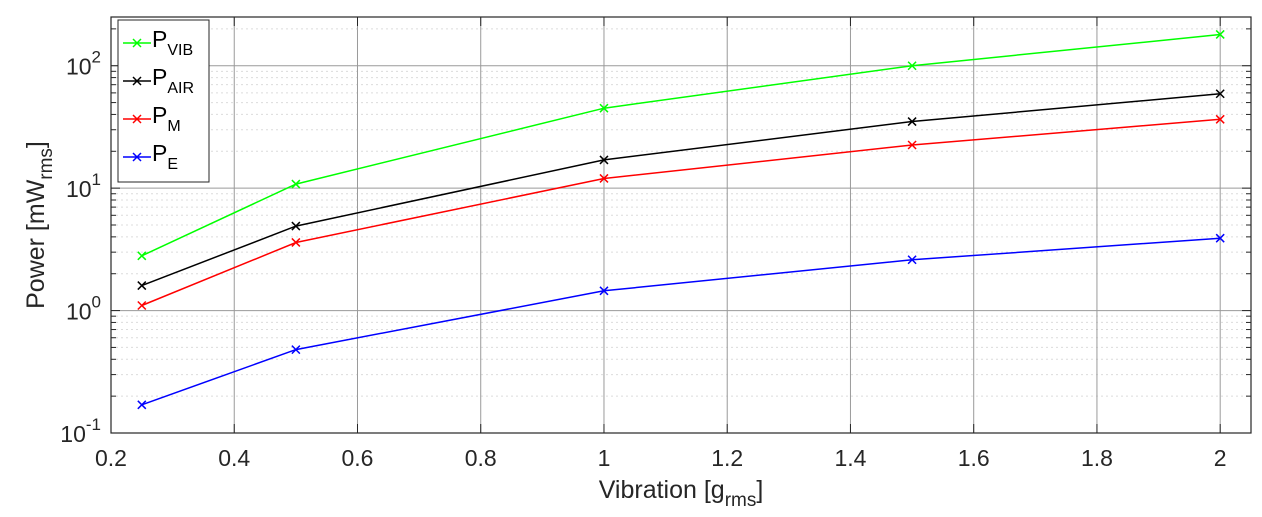  I want to click on y-axis-title-close: ], so click(36, 144).